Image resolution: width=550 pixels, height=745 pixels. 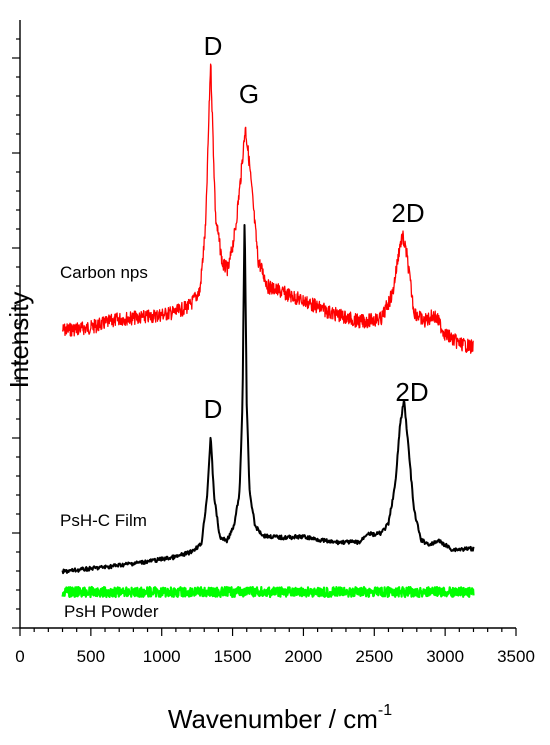 I want to click on series-label-psh-powder: PsH Powder, so click(x=111, y=611).